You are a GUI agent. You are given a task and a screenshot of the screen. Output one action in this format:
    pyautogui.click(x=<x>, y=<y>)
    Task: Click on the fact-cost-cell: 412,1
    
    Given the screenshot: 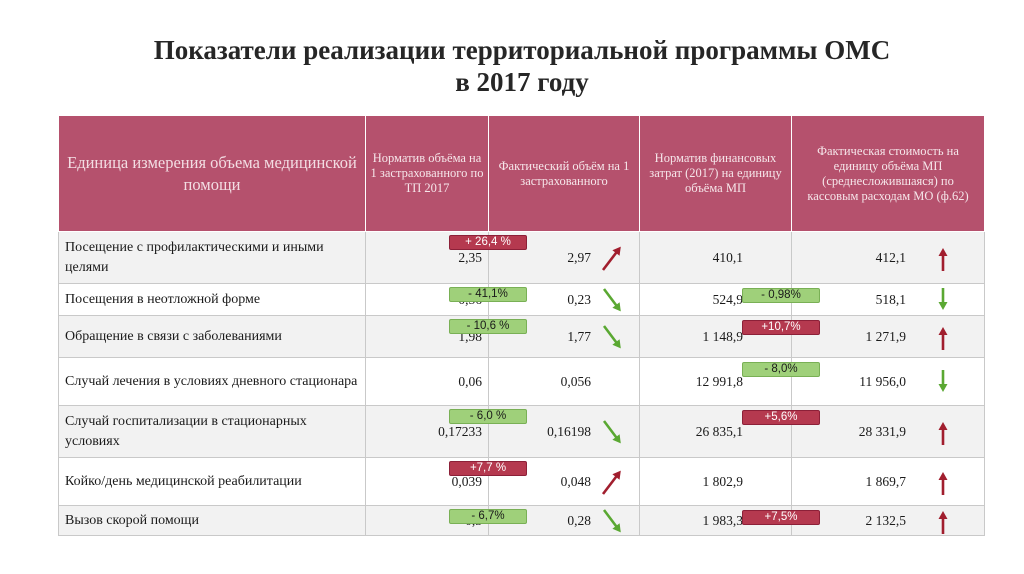 What is the action you would take?
    pyautogui.click(x=888, y=257)
    